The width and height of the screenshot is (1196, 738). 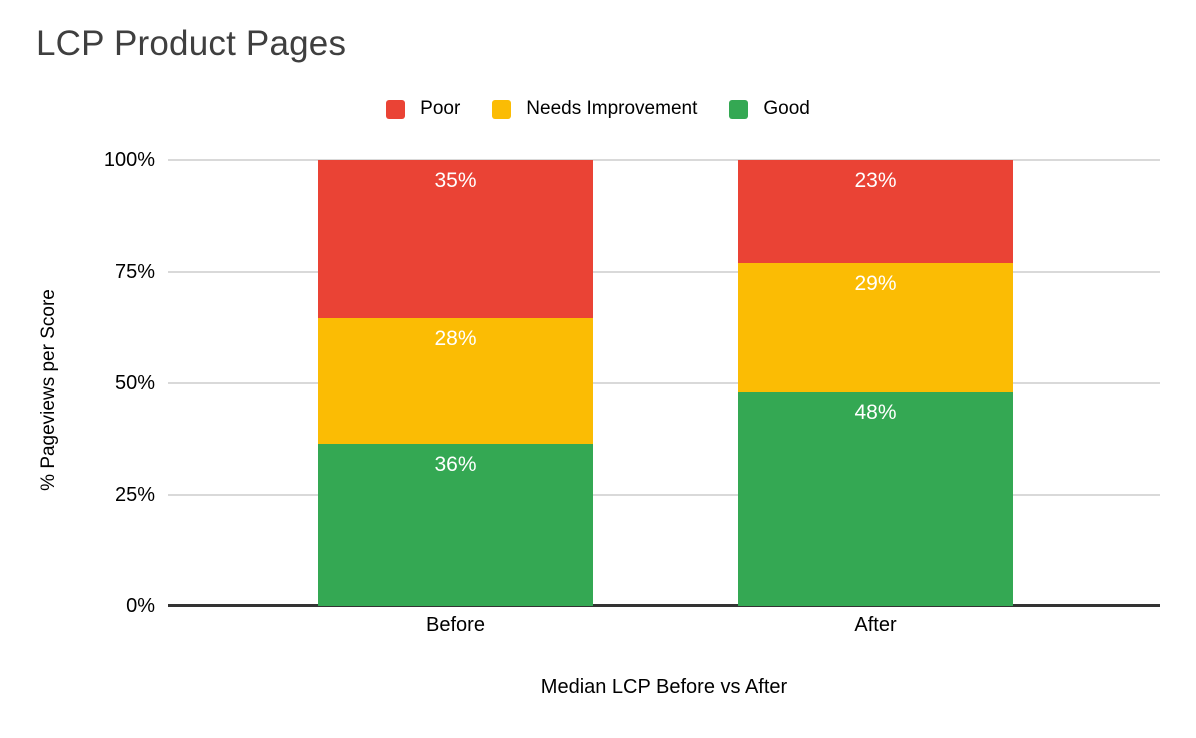 What do you see at coordinates (664, 687) in the screenshot?
I see `x-axis-title: Median LCP Before vs After` at bounding box center [664, 687].